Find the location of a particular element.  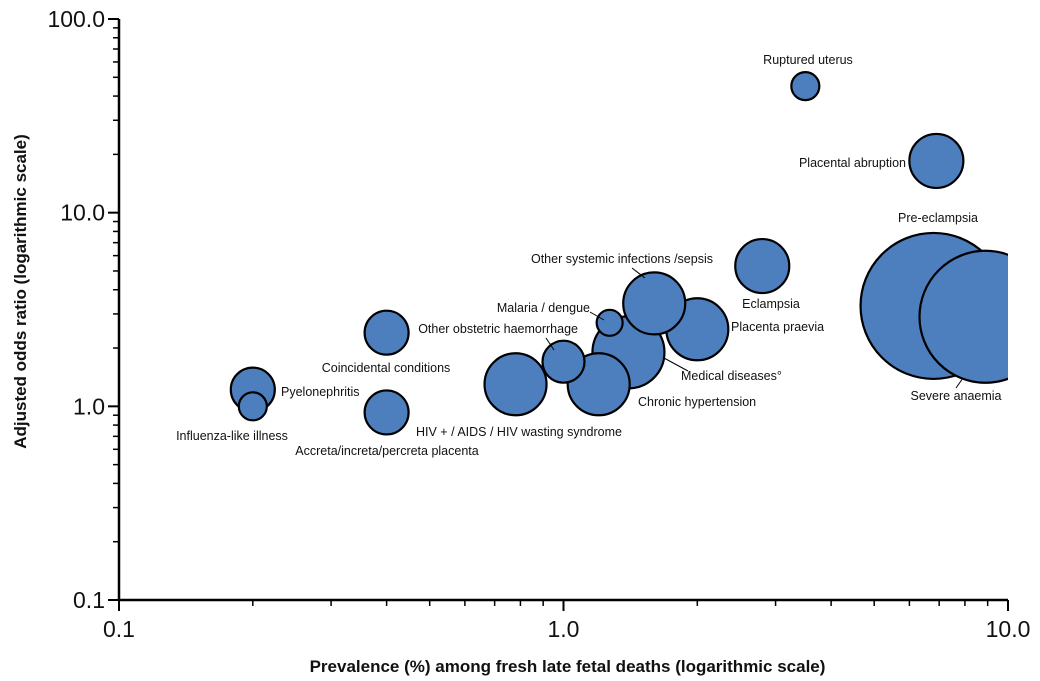

bubble-label-malaria-dengue: Malaria / dengue is located at coordinates (543, 308).